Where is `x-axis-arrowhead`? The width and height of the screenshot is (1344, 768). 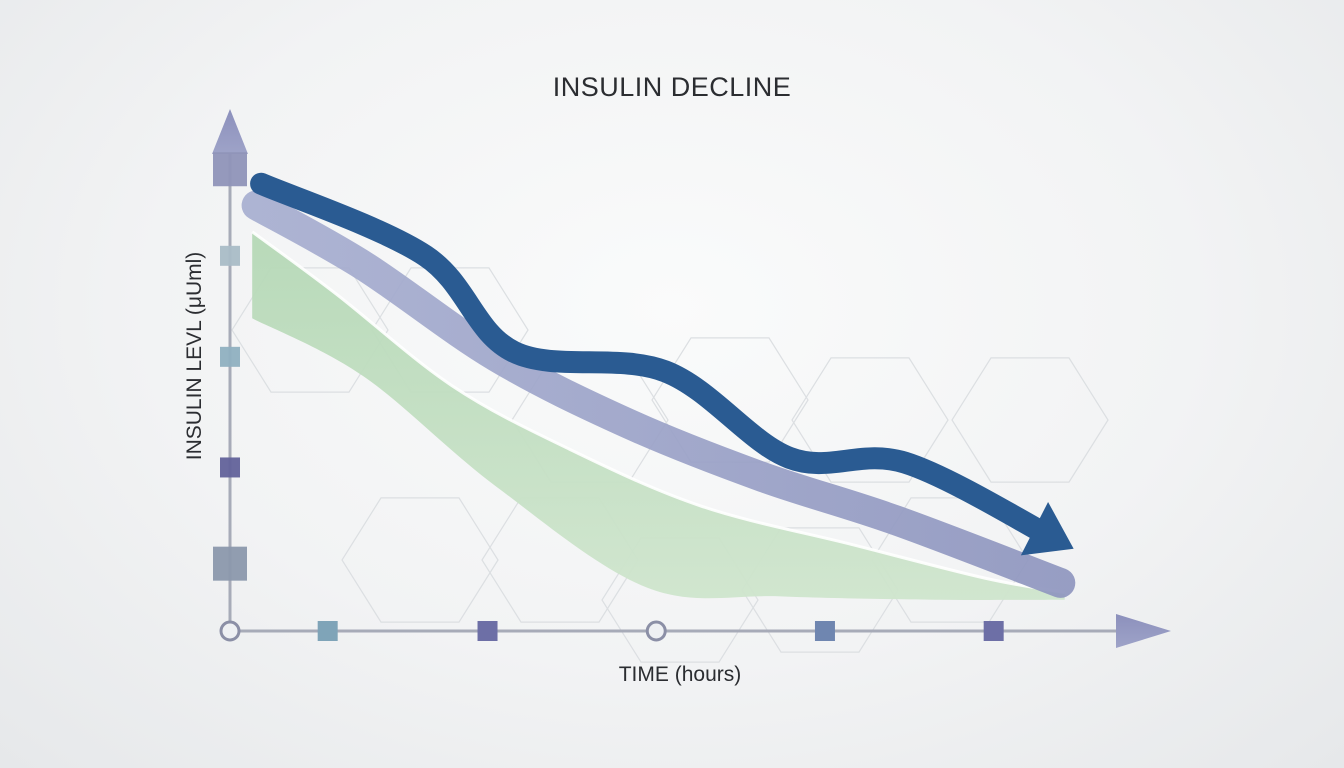
x-axis-arrowhead is located at coordinates (1143, 631).